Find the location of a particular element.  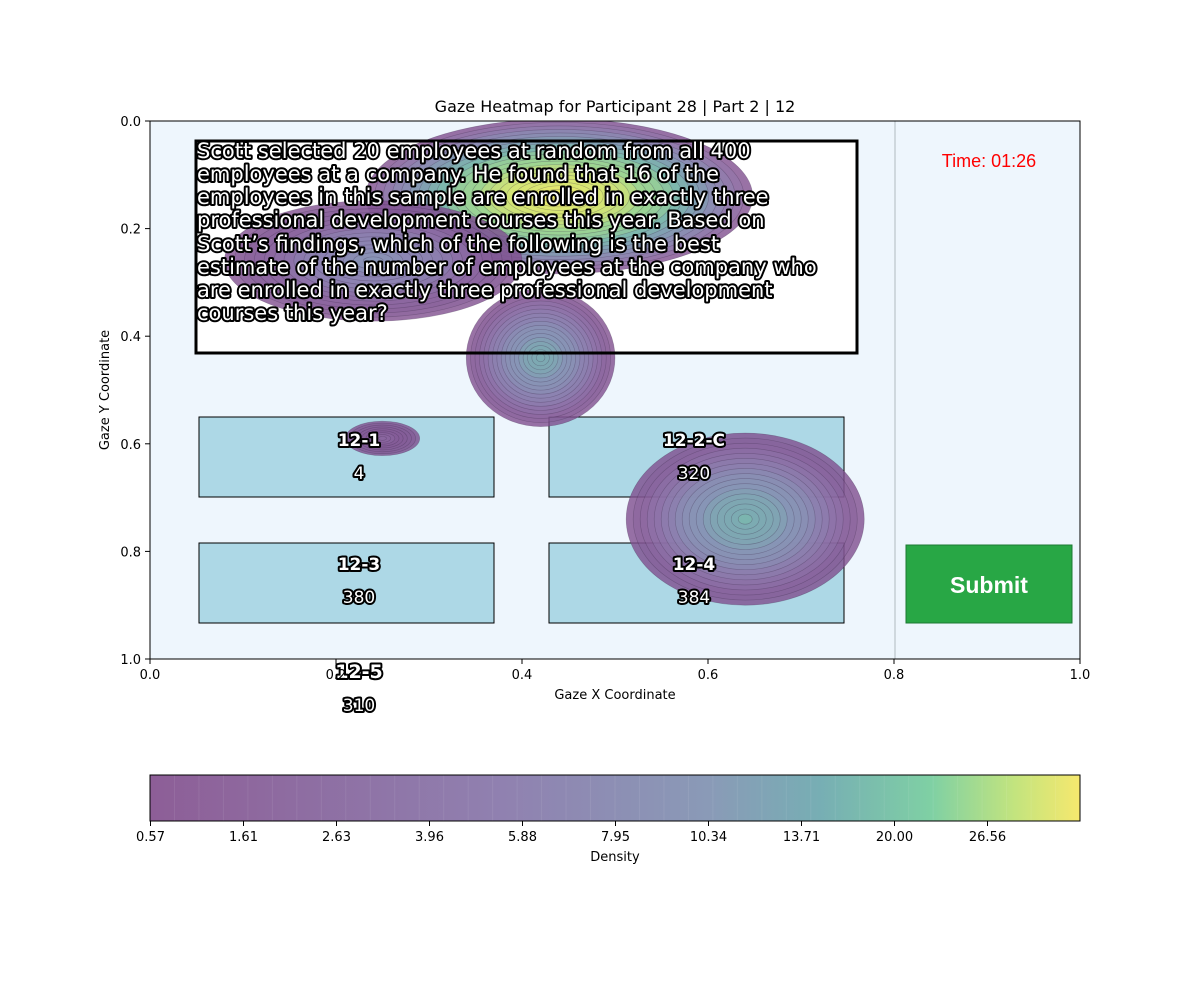

x-axis: 0.0 0.2 0.4 0.6 0.8 1.0 is located at coordinates (615, 671).